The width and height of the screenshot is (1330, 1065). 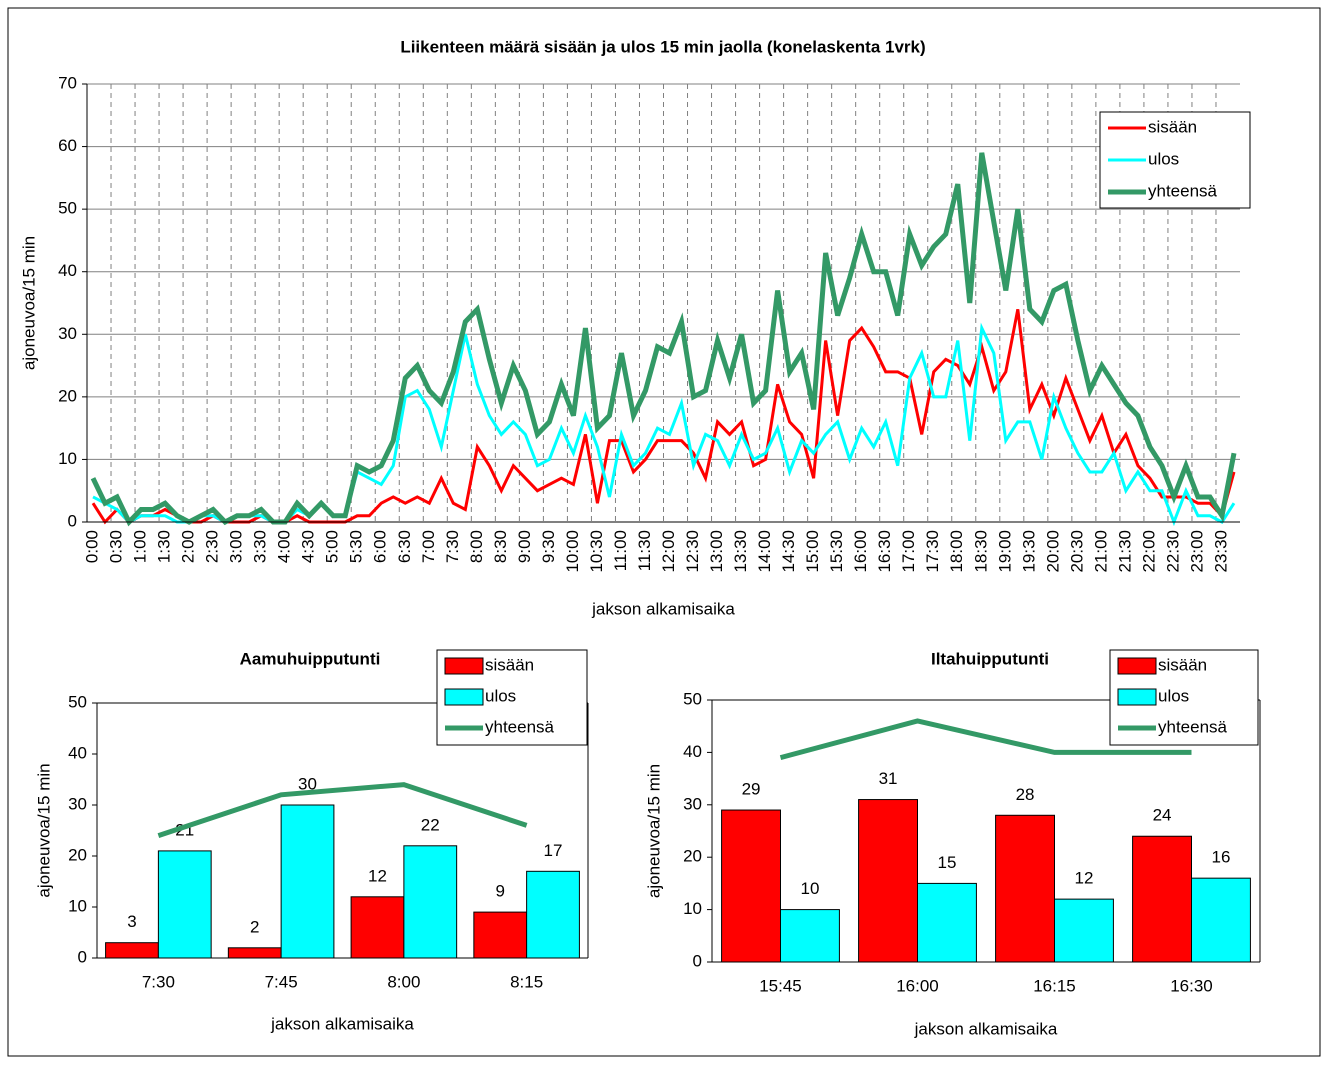 I want to click on x-tick-label: 12:30, so click(x=692, y=551).